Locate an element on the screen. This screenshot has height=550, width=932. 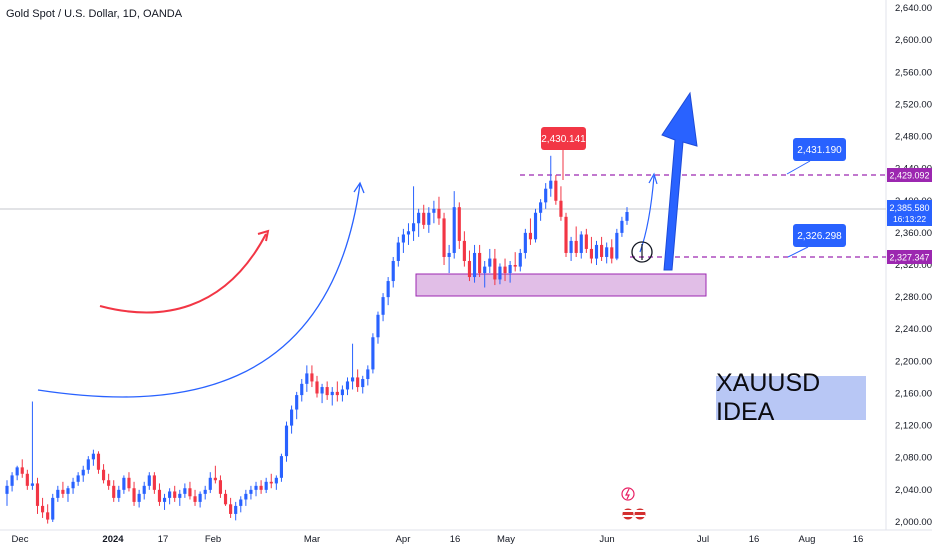
us-flag-event-icon is located at coordinates (628, 514).